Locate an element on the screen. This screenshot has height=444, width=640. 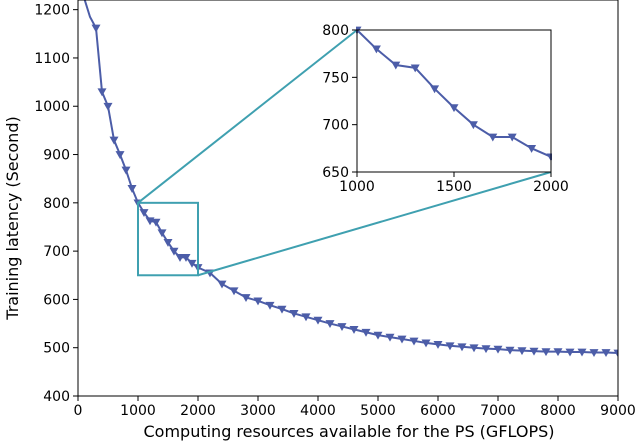
x-tick-label: 4000 is located at coordinates (318, 411).